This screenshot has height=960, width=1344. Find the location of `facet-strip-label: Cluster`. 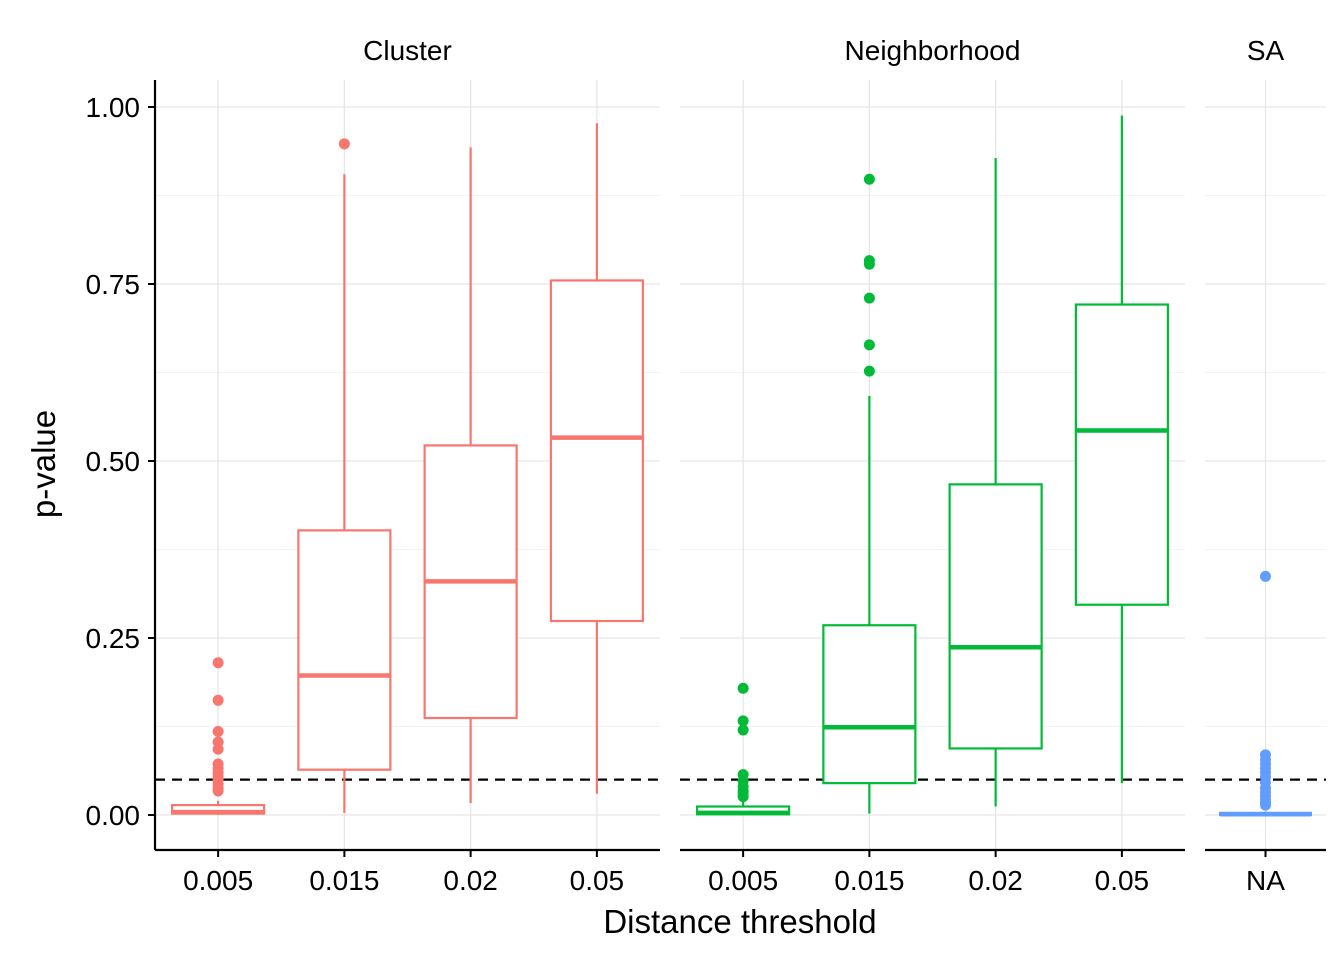

facet-strip-label: Cluster is located at coordinates (407, 50).